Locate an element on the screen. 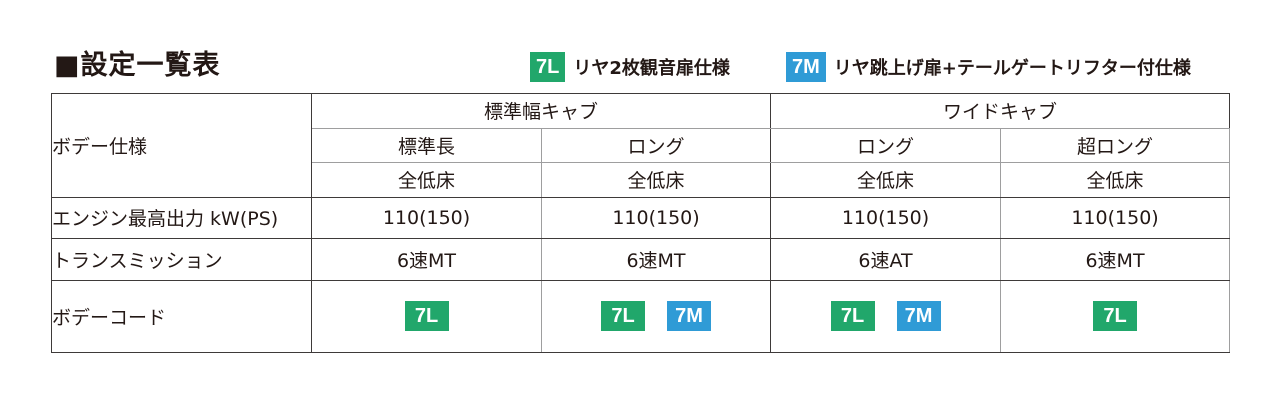 This screenshot has height=405, width=1280. row-label-transmission: トランスミッション is located at coordinates (181, 259).